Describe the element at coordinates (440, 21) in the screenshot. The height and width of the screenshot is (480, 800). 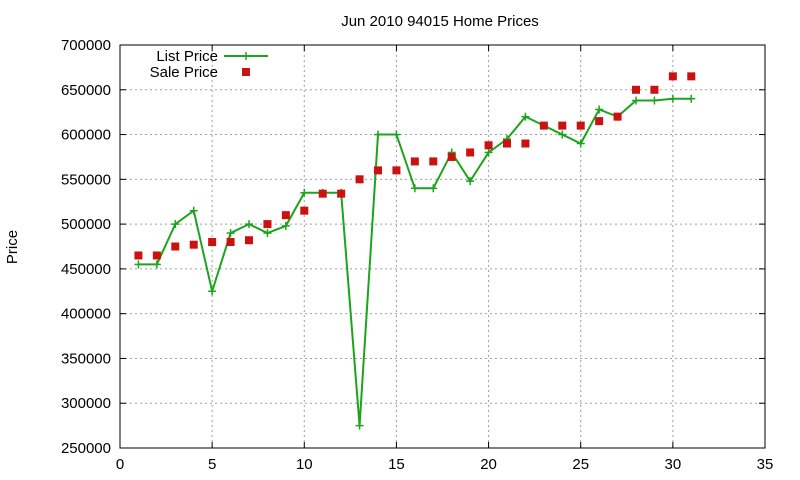
I see `chart-title: Jun 2010 94015 Home Prices` at that location.